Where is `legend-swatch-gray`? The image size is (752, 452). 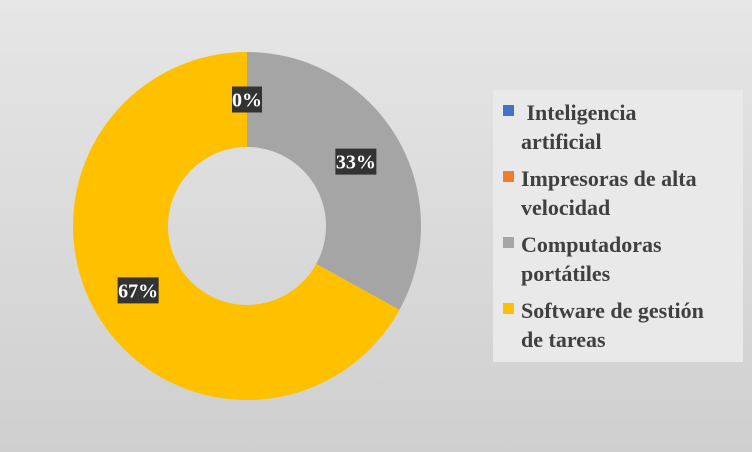 legend-swatch-gray is located at coordinates (508, 242).